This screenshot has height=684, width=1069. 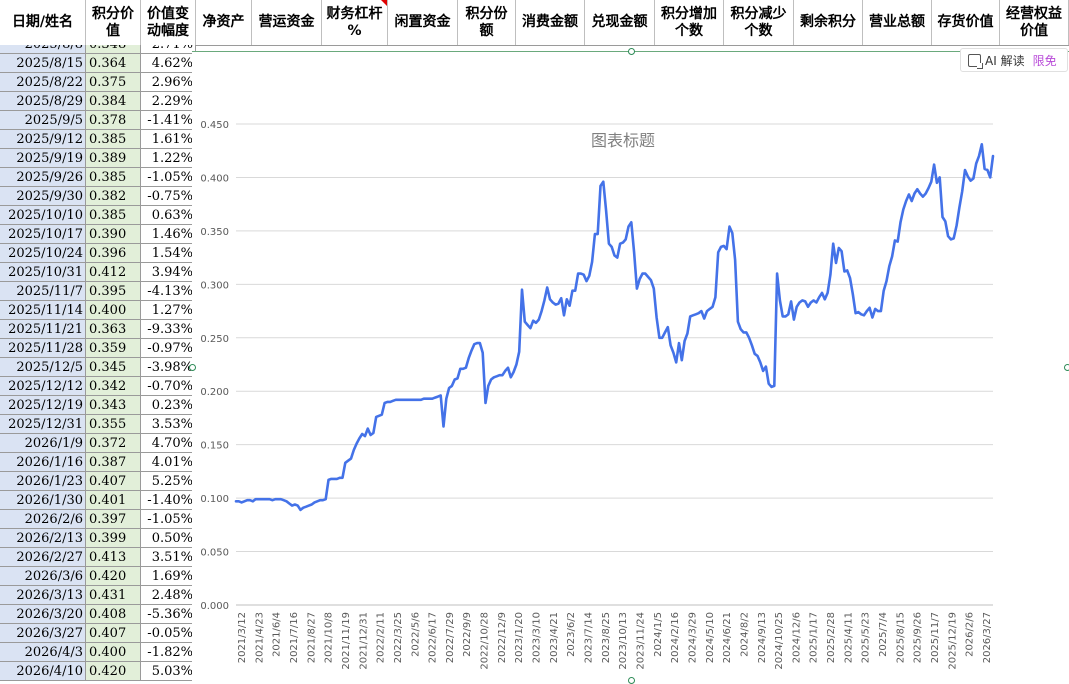 What do you see at coordinates (828, 22) in the screenshot?
I see `column-header: 剩余积分` at bounding box center [828, 22].